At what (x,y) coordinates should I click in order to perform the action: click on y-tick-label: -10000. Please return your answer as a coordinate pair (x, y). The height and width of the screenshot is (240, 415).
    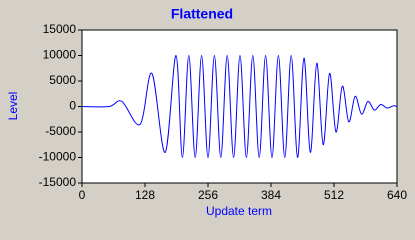
    Looking at the image, I should click on (58, 157).